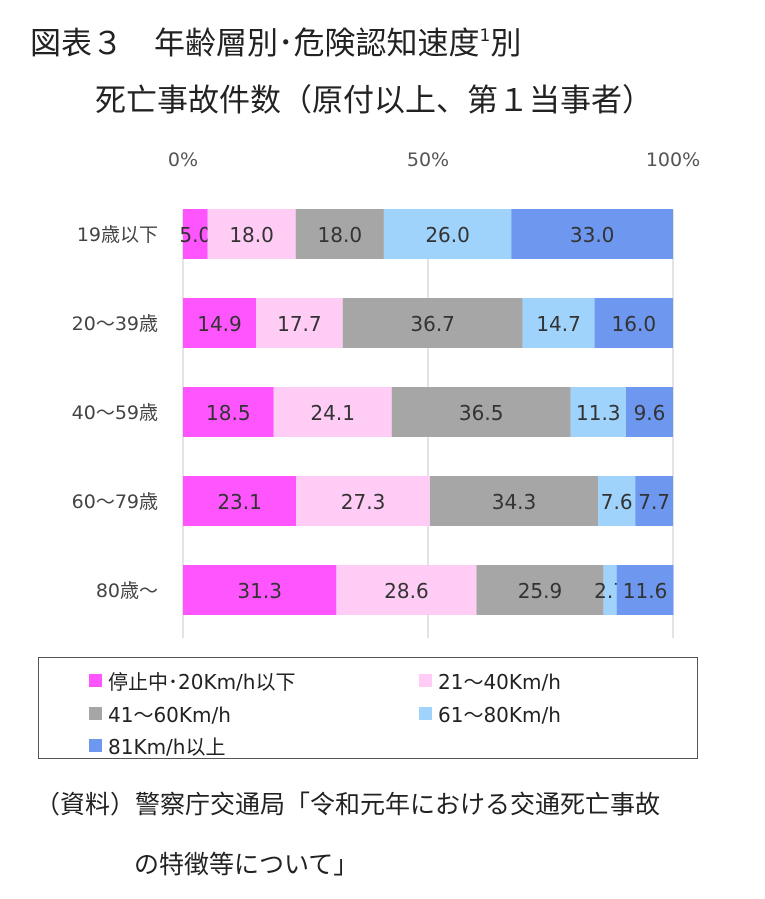  I want to click on category-label: 40～59歳, so click(115, 413).